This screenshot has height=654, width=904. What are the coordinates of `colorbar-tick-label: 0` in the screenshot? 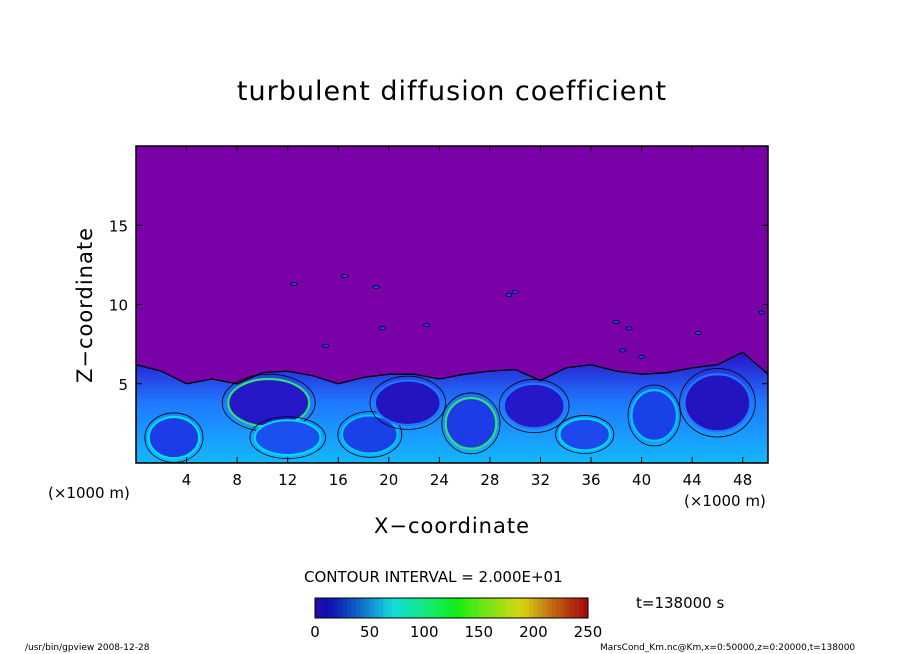 It's located at (315, 632).